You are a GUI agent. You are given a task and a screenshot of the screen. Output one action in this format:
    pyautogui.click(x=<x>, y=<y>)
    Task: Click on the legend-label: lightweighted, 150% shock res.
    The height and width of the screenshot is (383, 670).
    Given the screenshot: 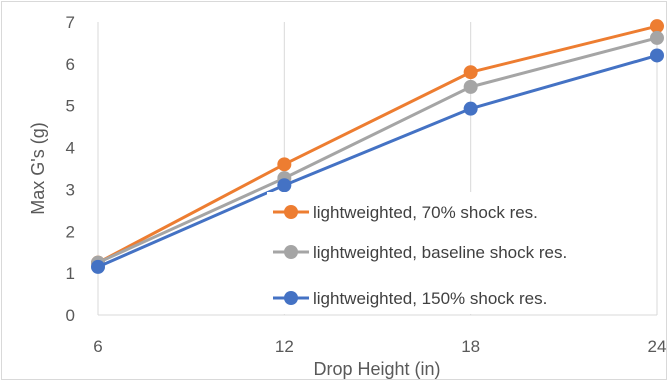 What is the action you would take?
    pyautogui.click(x=430, y=298)
    